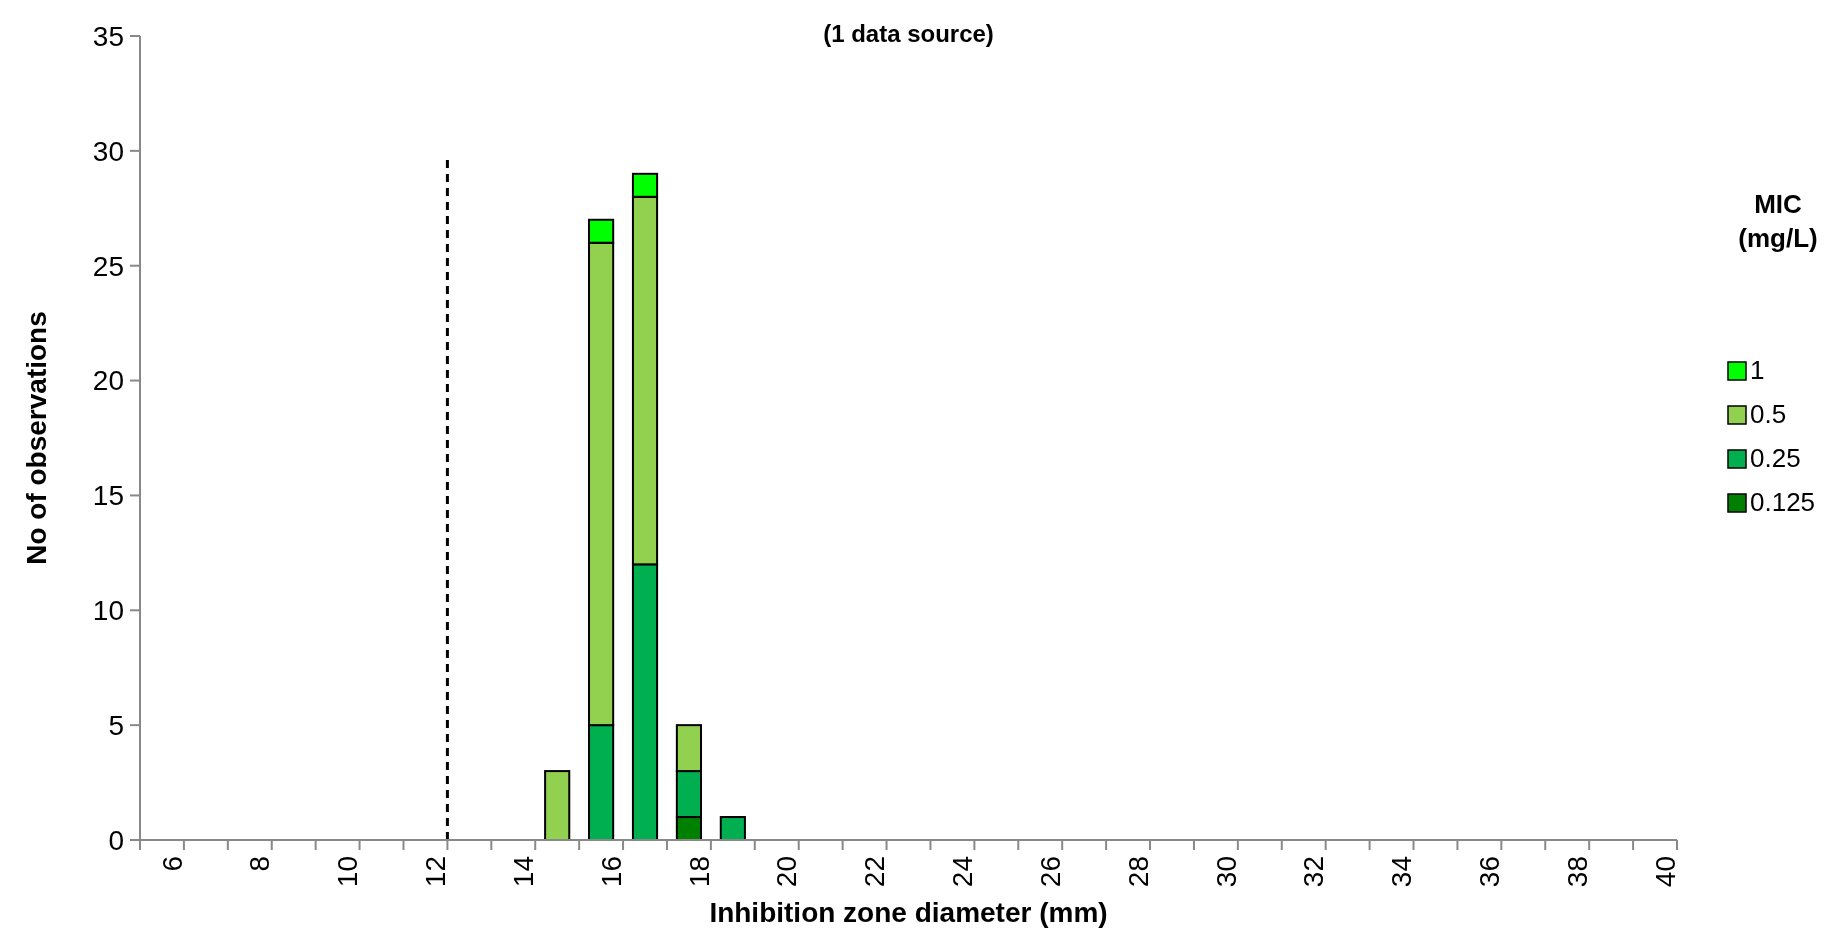  What do you see at coordinates (116, 840) in the screenshot?
I see `y-tick-label: 0` at bounding box center [116, 840].